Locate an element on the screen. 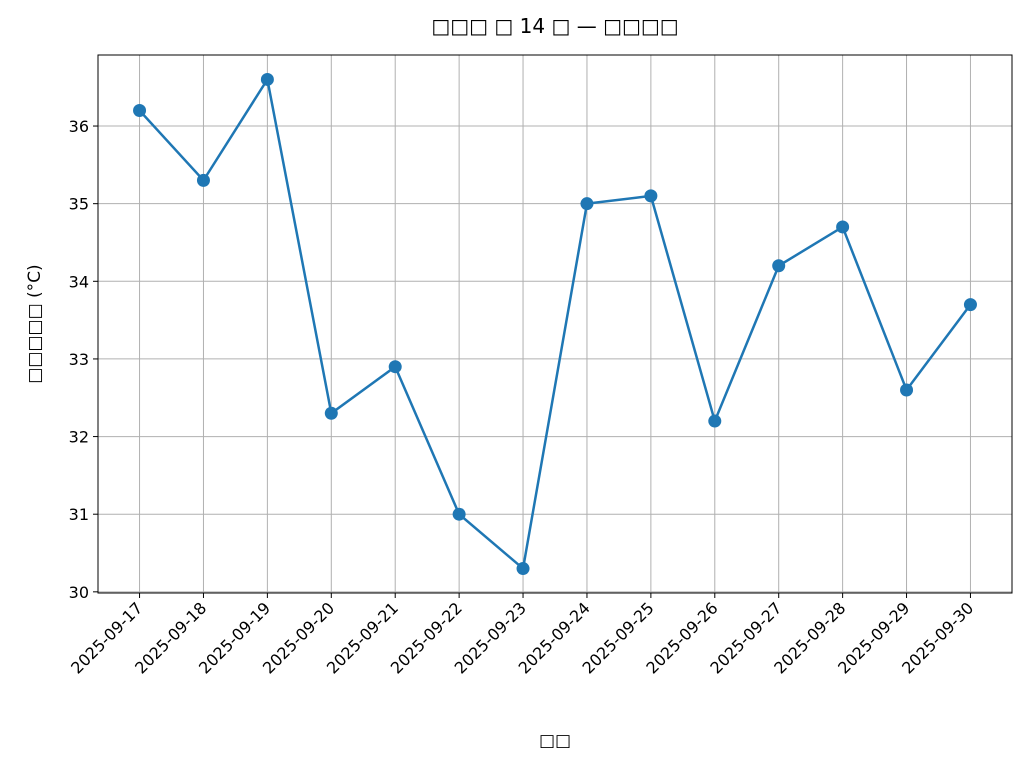  y-tick-label: 36 is located at coordinates (79, 126).